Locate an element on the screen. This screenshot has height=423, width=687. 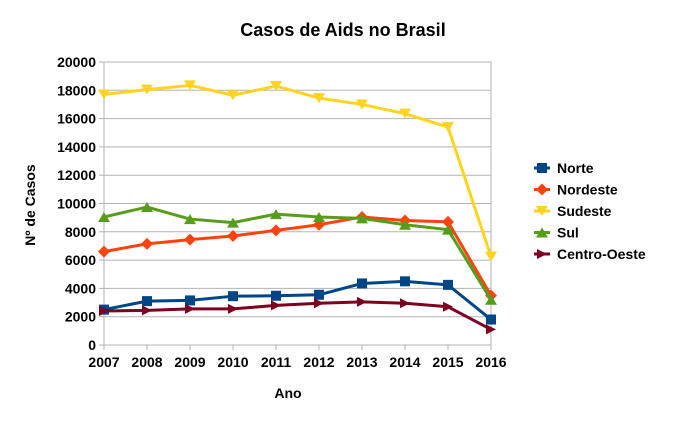
y-tick-label: 12000 is located at coordinates (76, 175).